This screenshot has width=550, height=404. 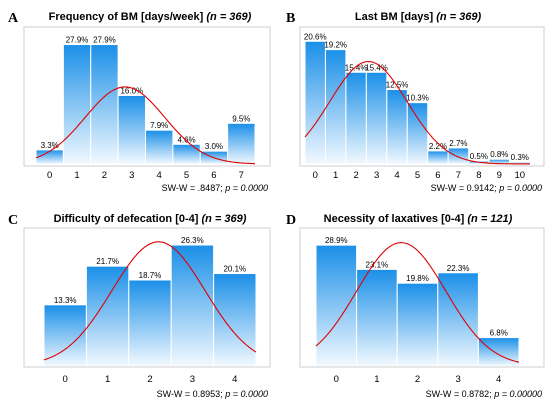 I want to click on stat-text-a: SW-W = .8487; p = 0.0000, so click(x=215, y=188).